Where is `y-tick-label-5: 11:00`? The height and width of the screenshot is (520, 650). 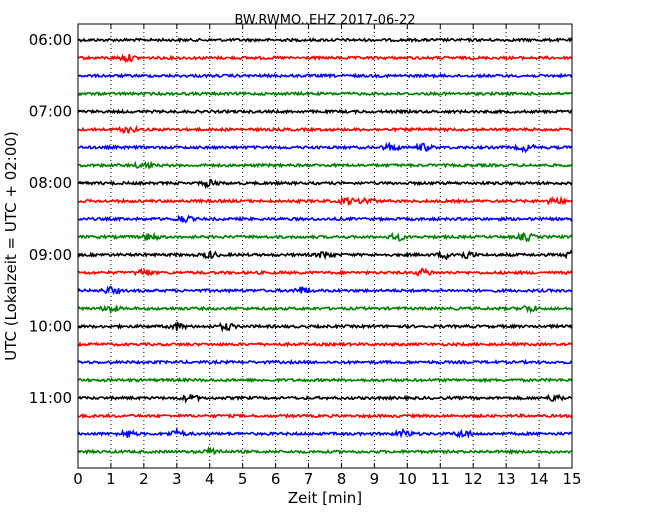
y-tick-label-5: 11:00 is located at coordinates (50, 398).